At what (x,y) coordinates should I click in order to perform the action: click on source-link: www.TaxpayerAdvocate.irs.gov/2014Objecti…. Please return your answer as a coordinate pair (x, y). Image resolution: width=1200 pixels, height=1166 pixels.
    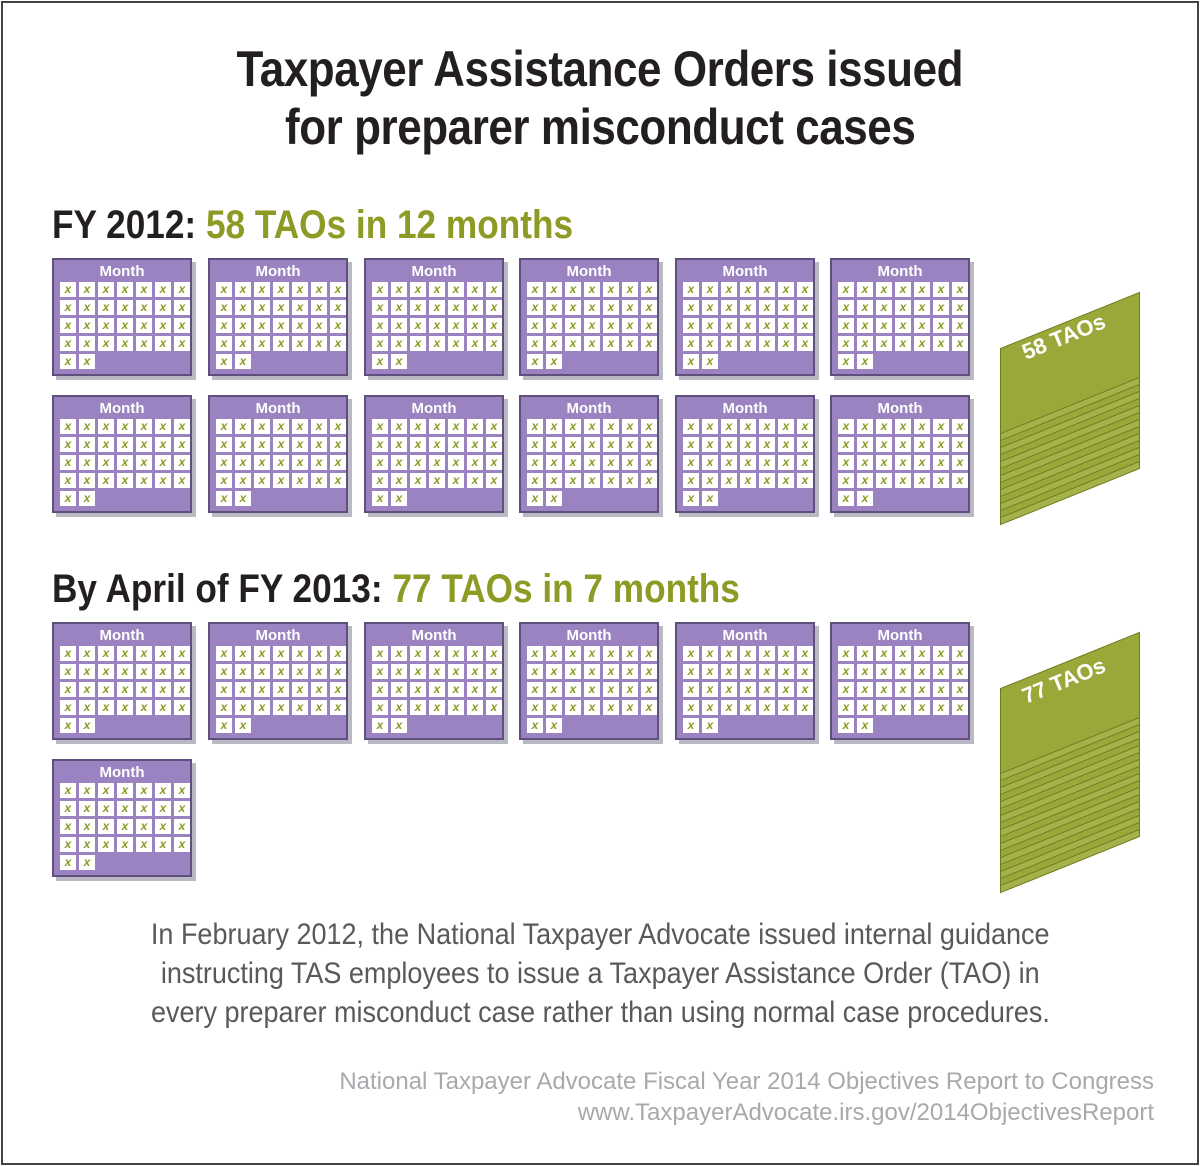
    Looking at the image, I should click on (865, 1112).